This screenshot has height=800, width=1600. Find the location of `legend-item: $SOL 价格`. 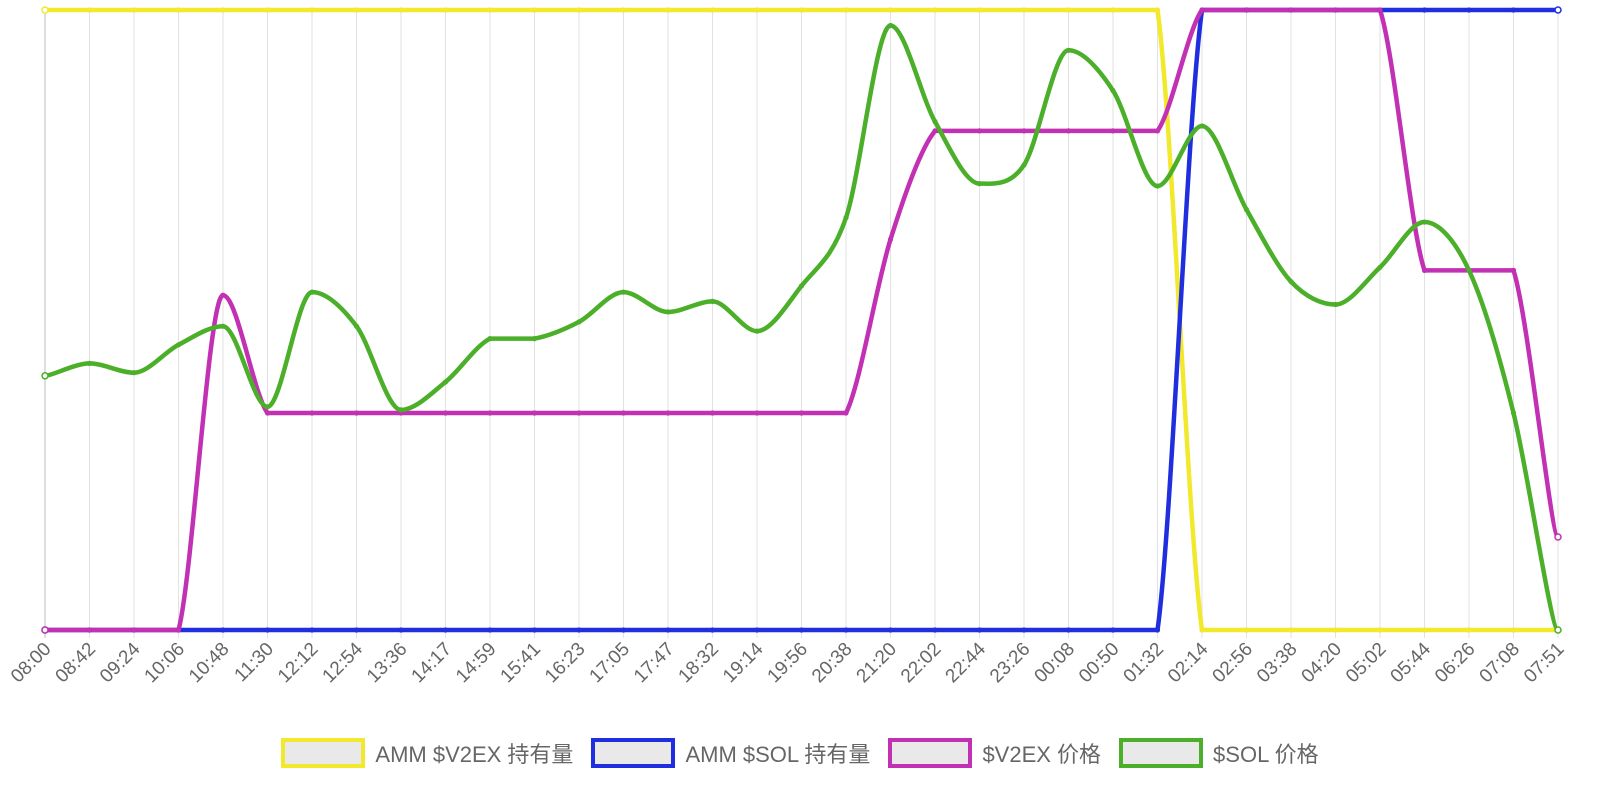

legend-item: $SOL 价格 is located at coordinates (1219, 753).